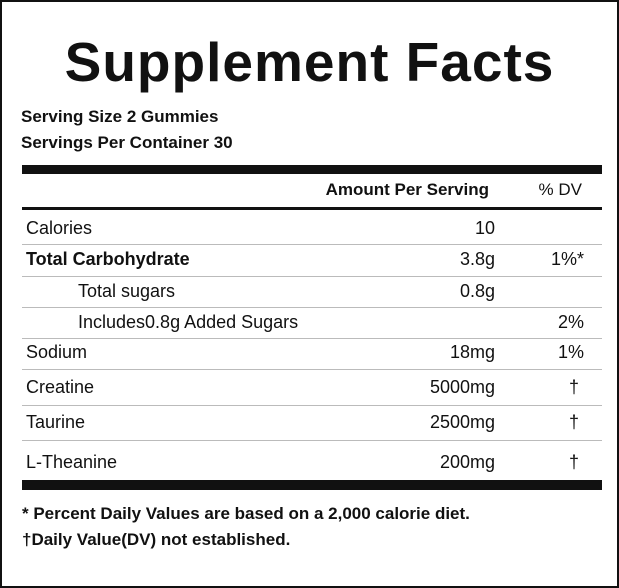  I want to click on serving-size: Serving Size 2 Gummies, so click(120, 116).